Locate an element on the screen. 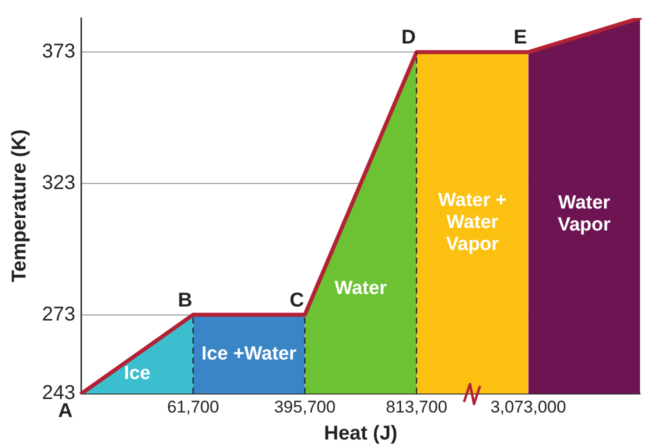 This screenshot has width=654, height=448. series-label: Water is located at coordinates (361, 288).